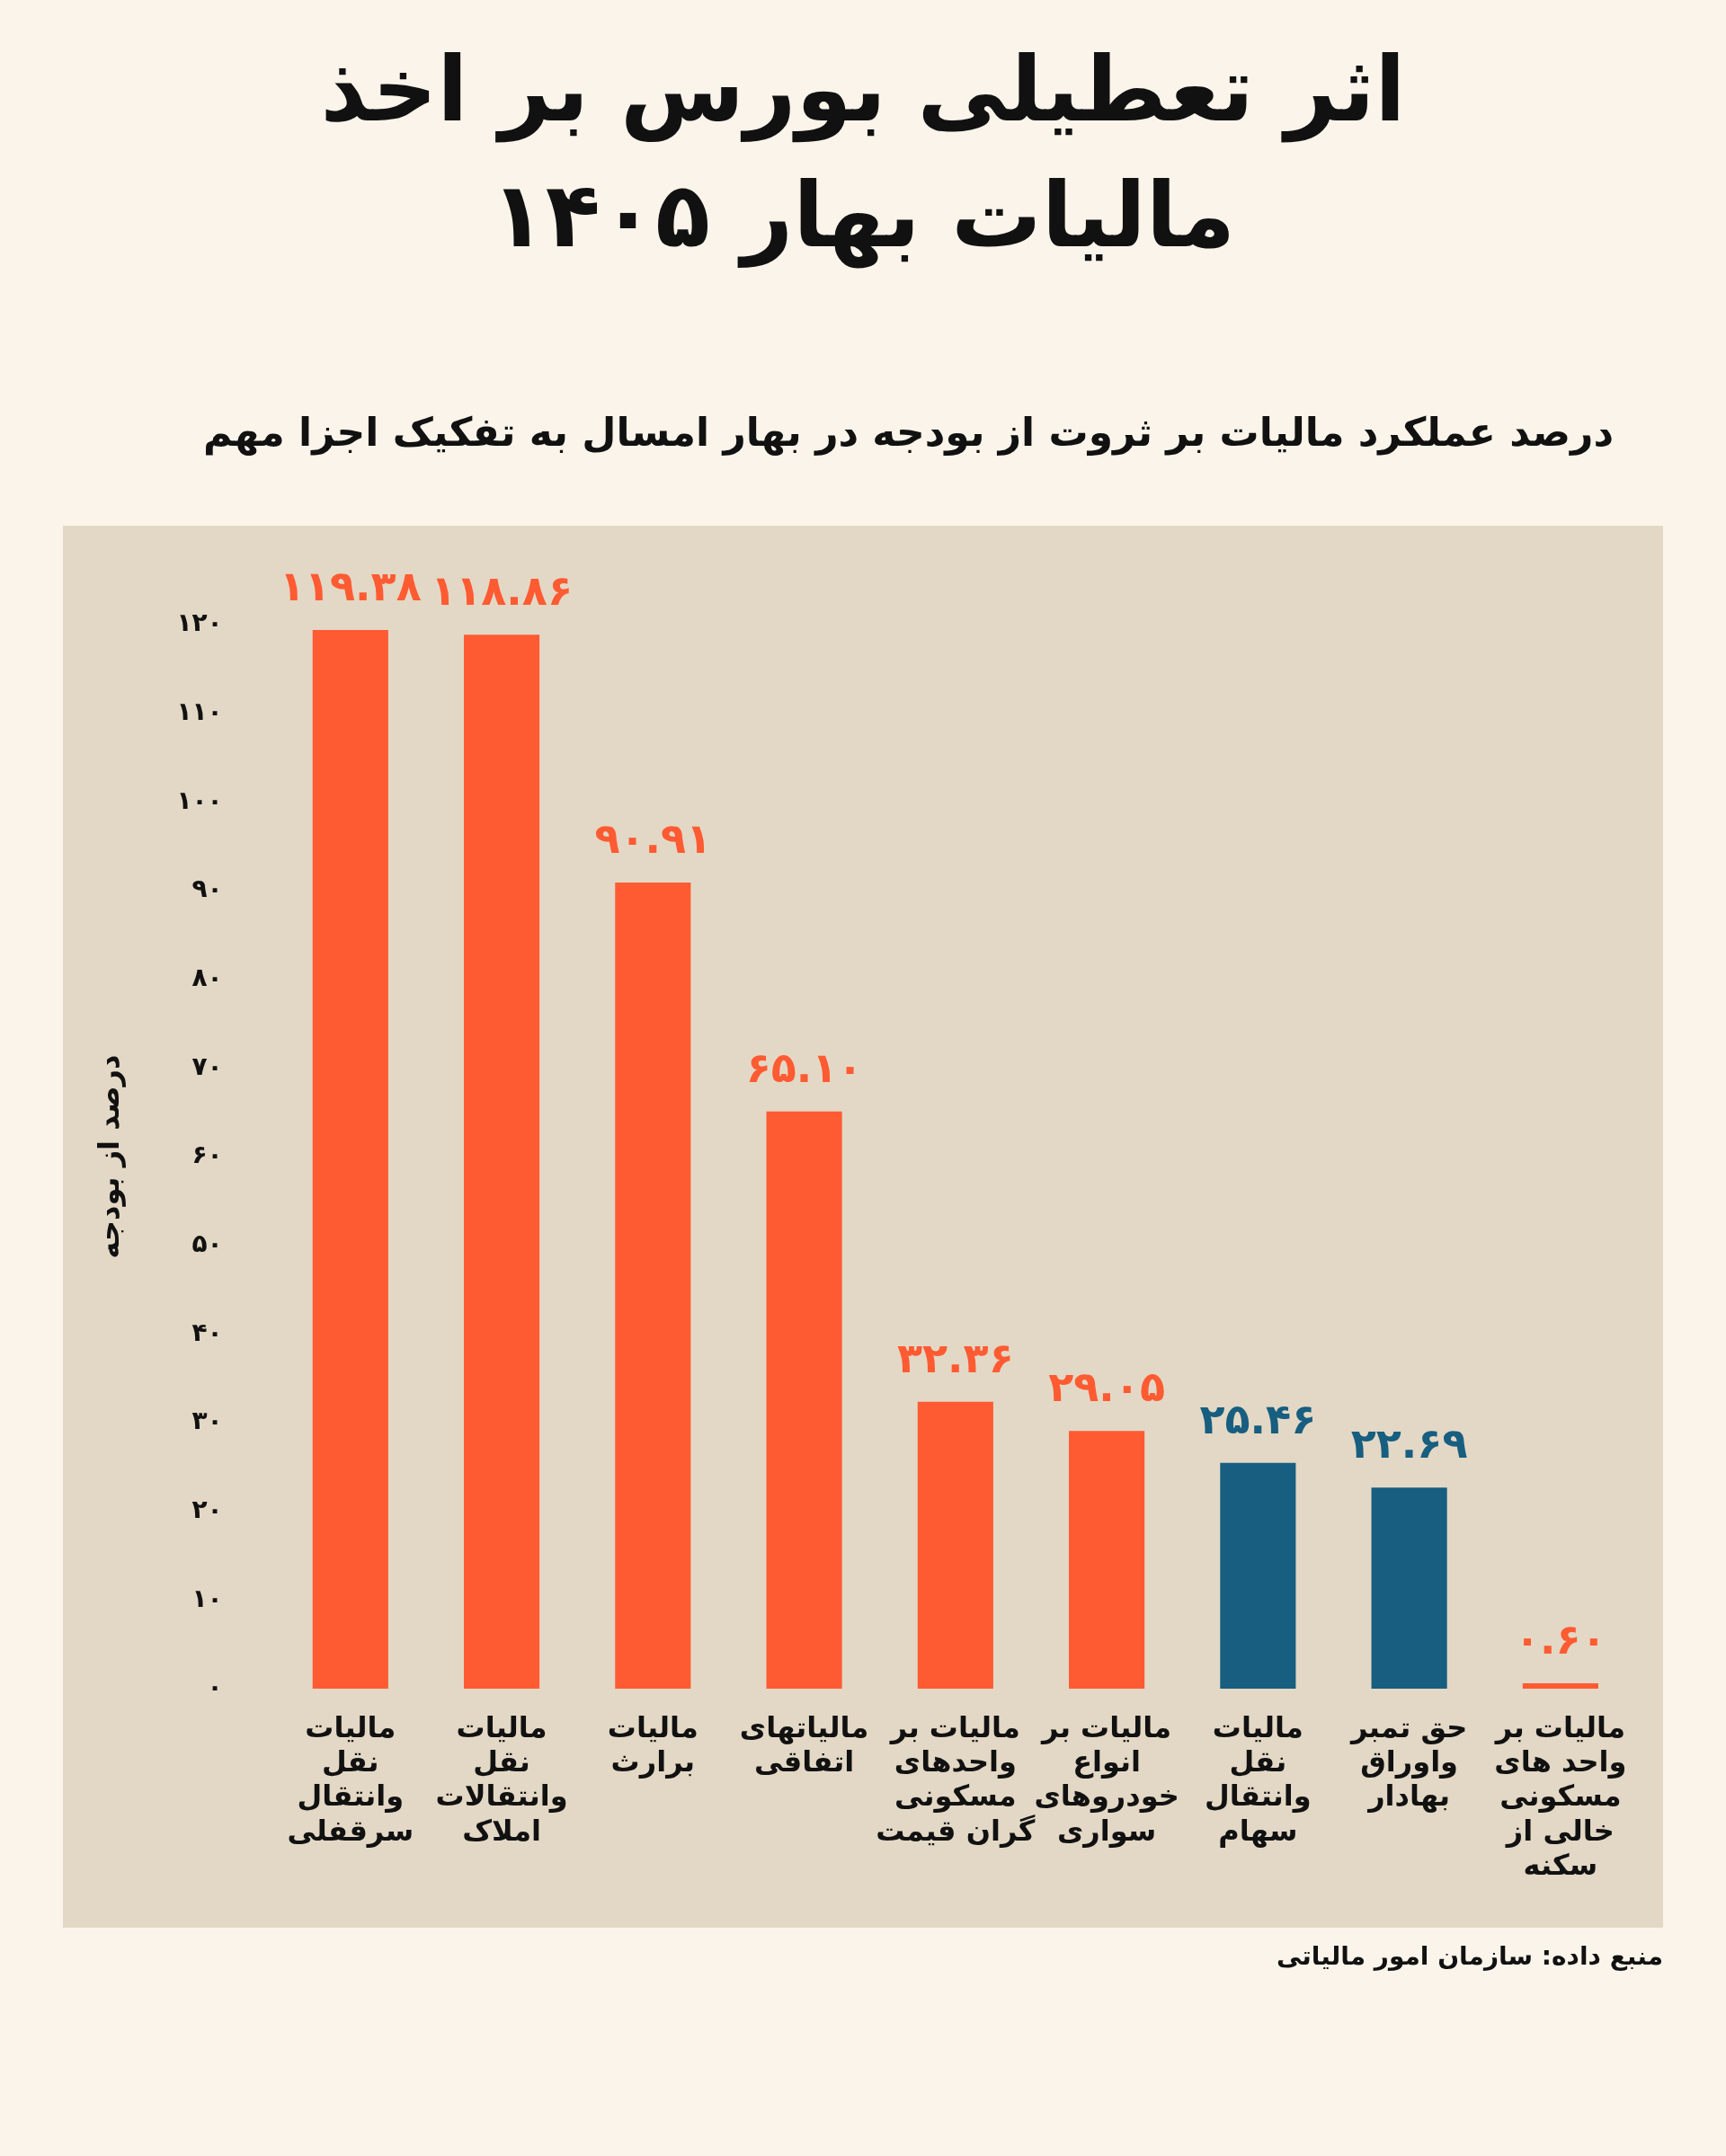 The image size is (1726, 2156). What do you see at coordinates (955, 1358) in the screenshot?
I see `data-label: ۳۲.۳۶` at bounding box center [955, 1358].